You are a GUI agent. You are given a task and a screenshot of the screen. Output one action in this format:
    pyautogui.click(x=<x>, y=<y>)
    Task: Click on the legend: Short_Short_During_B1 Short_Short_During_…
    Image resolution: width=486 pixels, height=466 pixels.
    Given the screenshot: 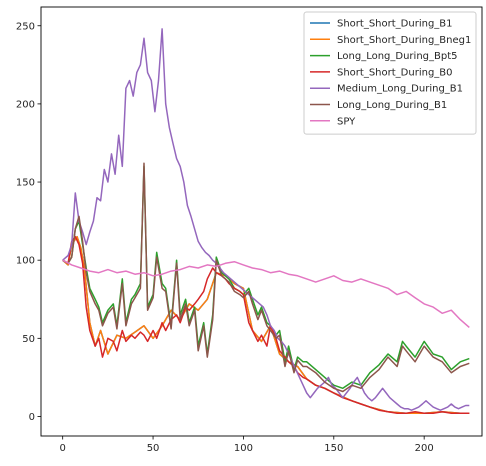 What is the action you would take?
    pyautogui.click(x=390, y=73)
    